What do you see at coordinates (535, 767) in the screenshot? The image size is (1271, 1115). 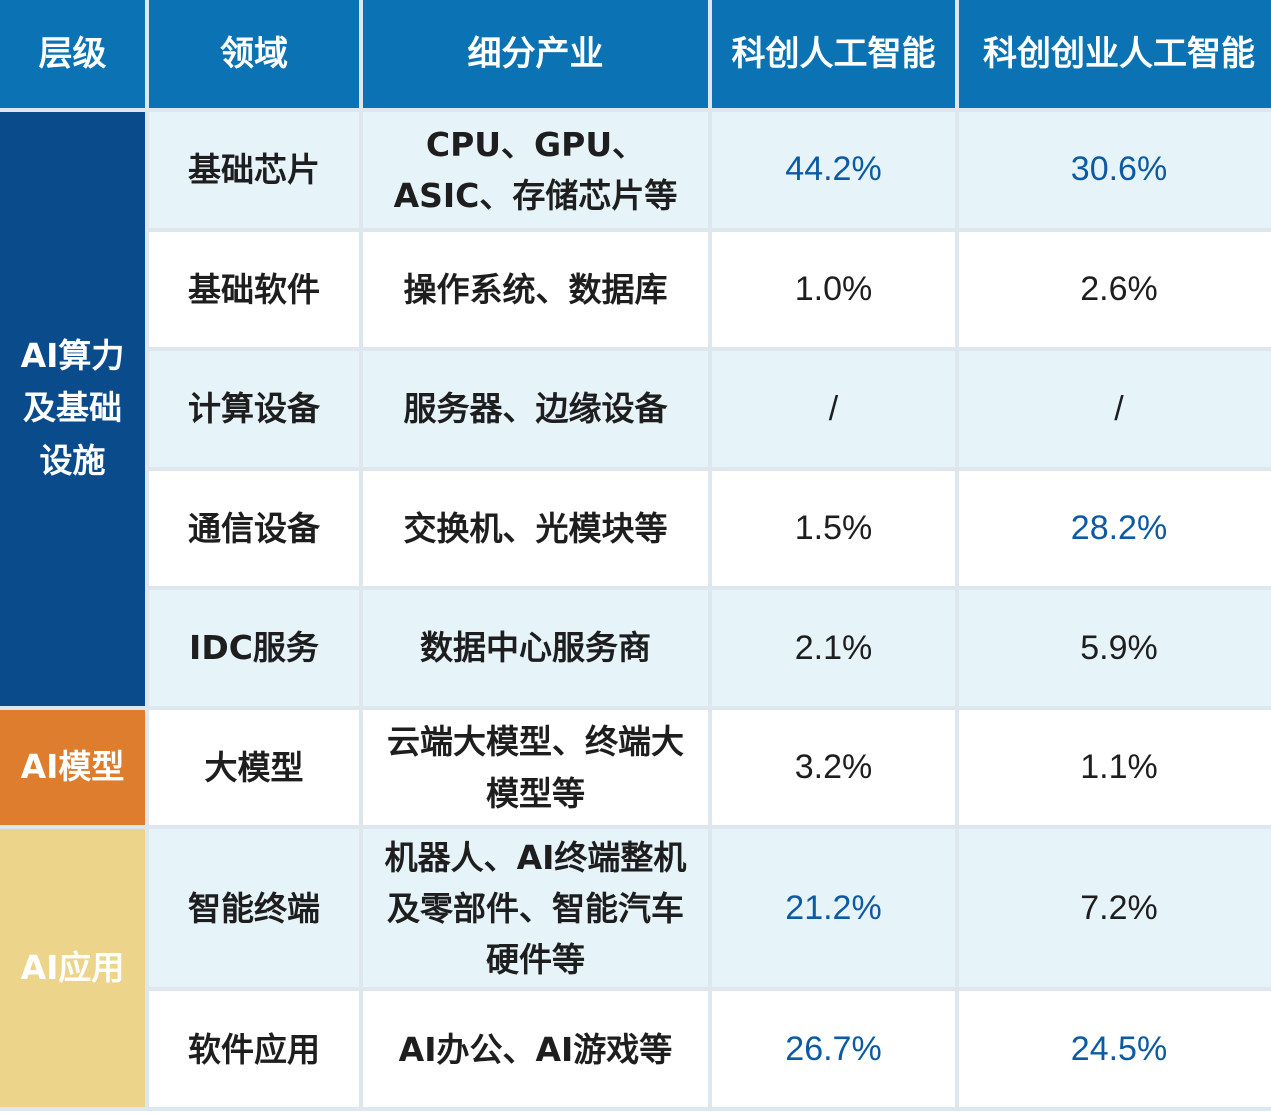 I see `segment-cell: 云端大模型、终端大模型等` at bounding box center [535, 767].